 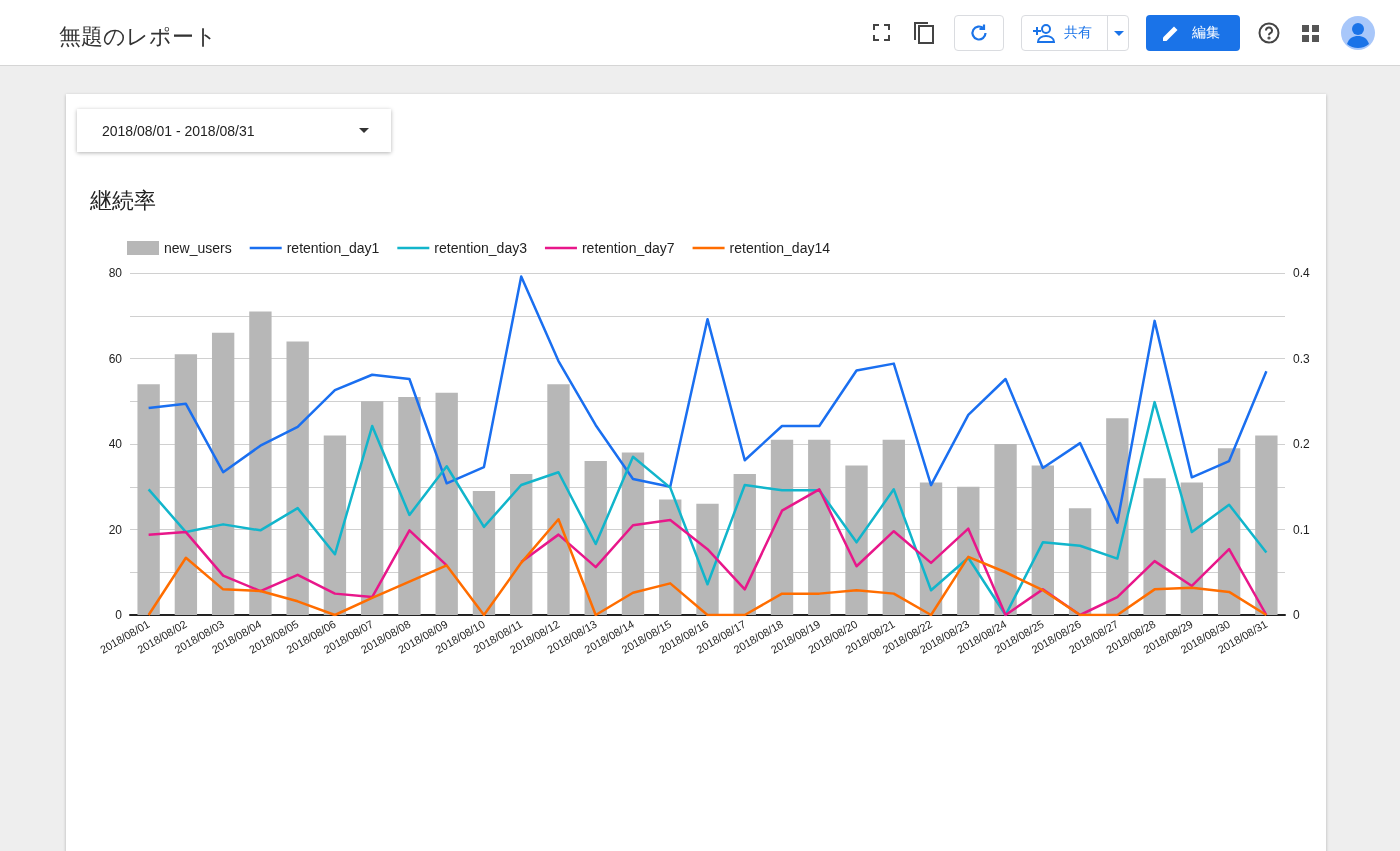 I want to click on text: 2018/08/01 - 2018/08/31, so click(x=178, y=130).